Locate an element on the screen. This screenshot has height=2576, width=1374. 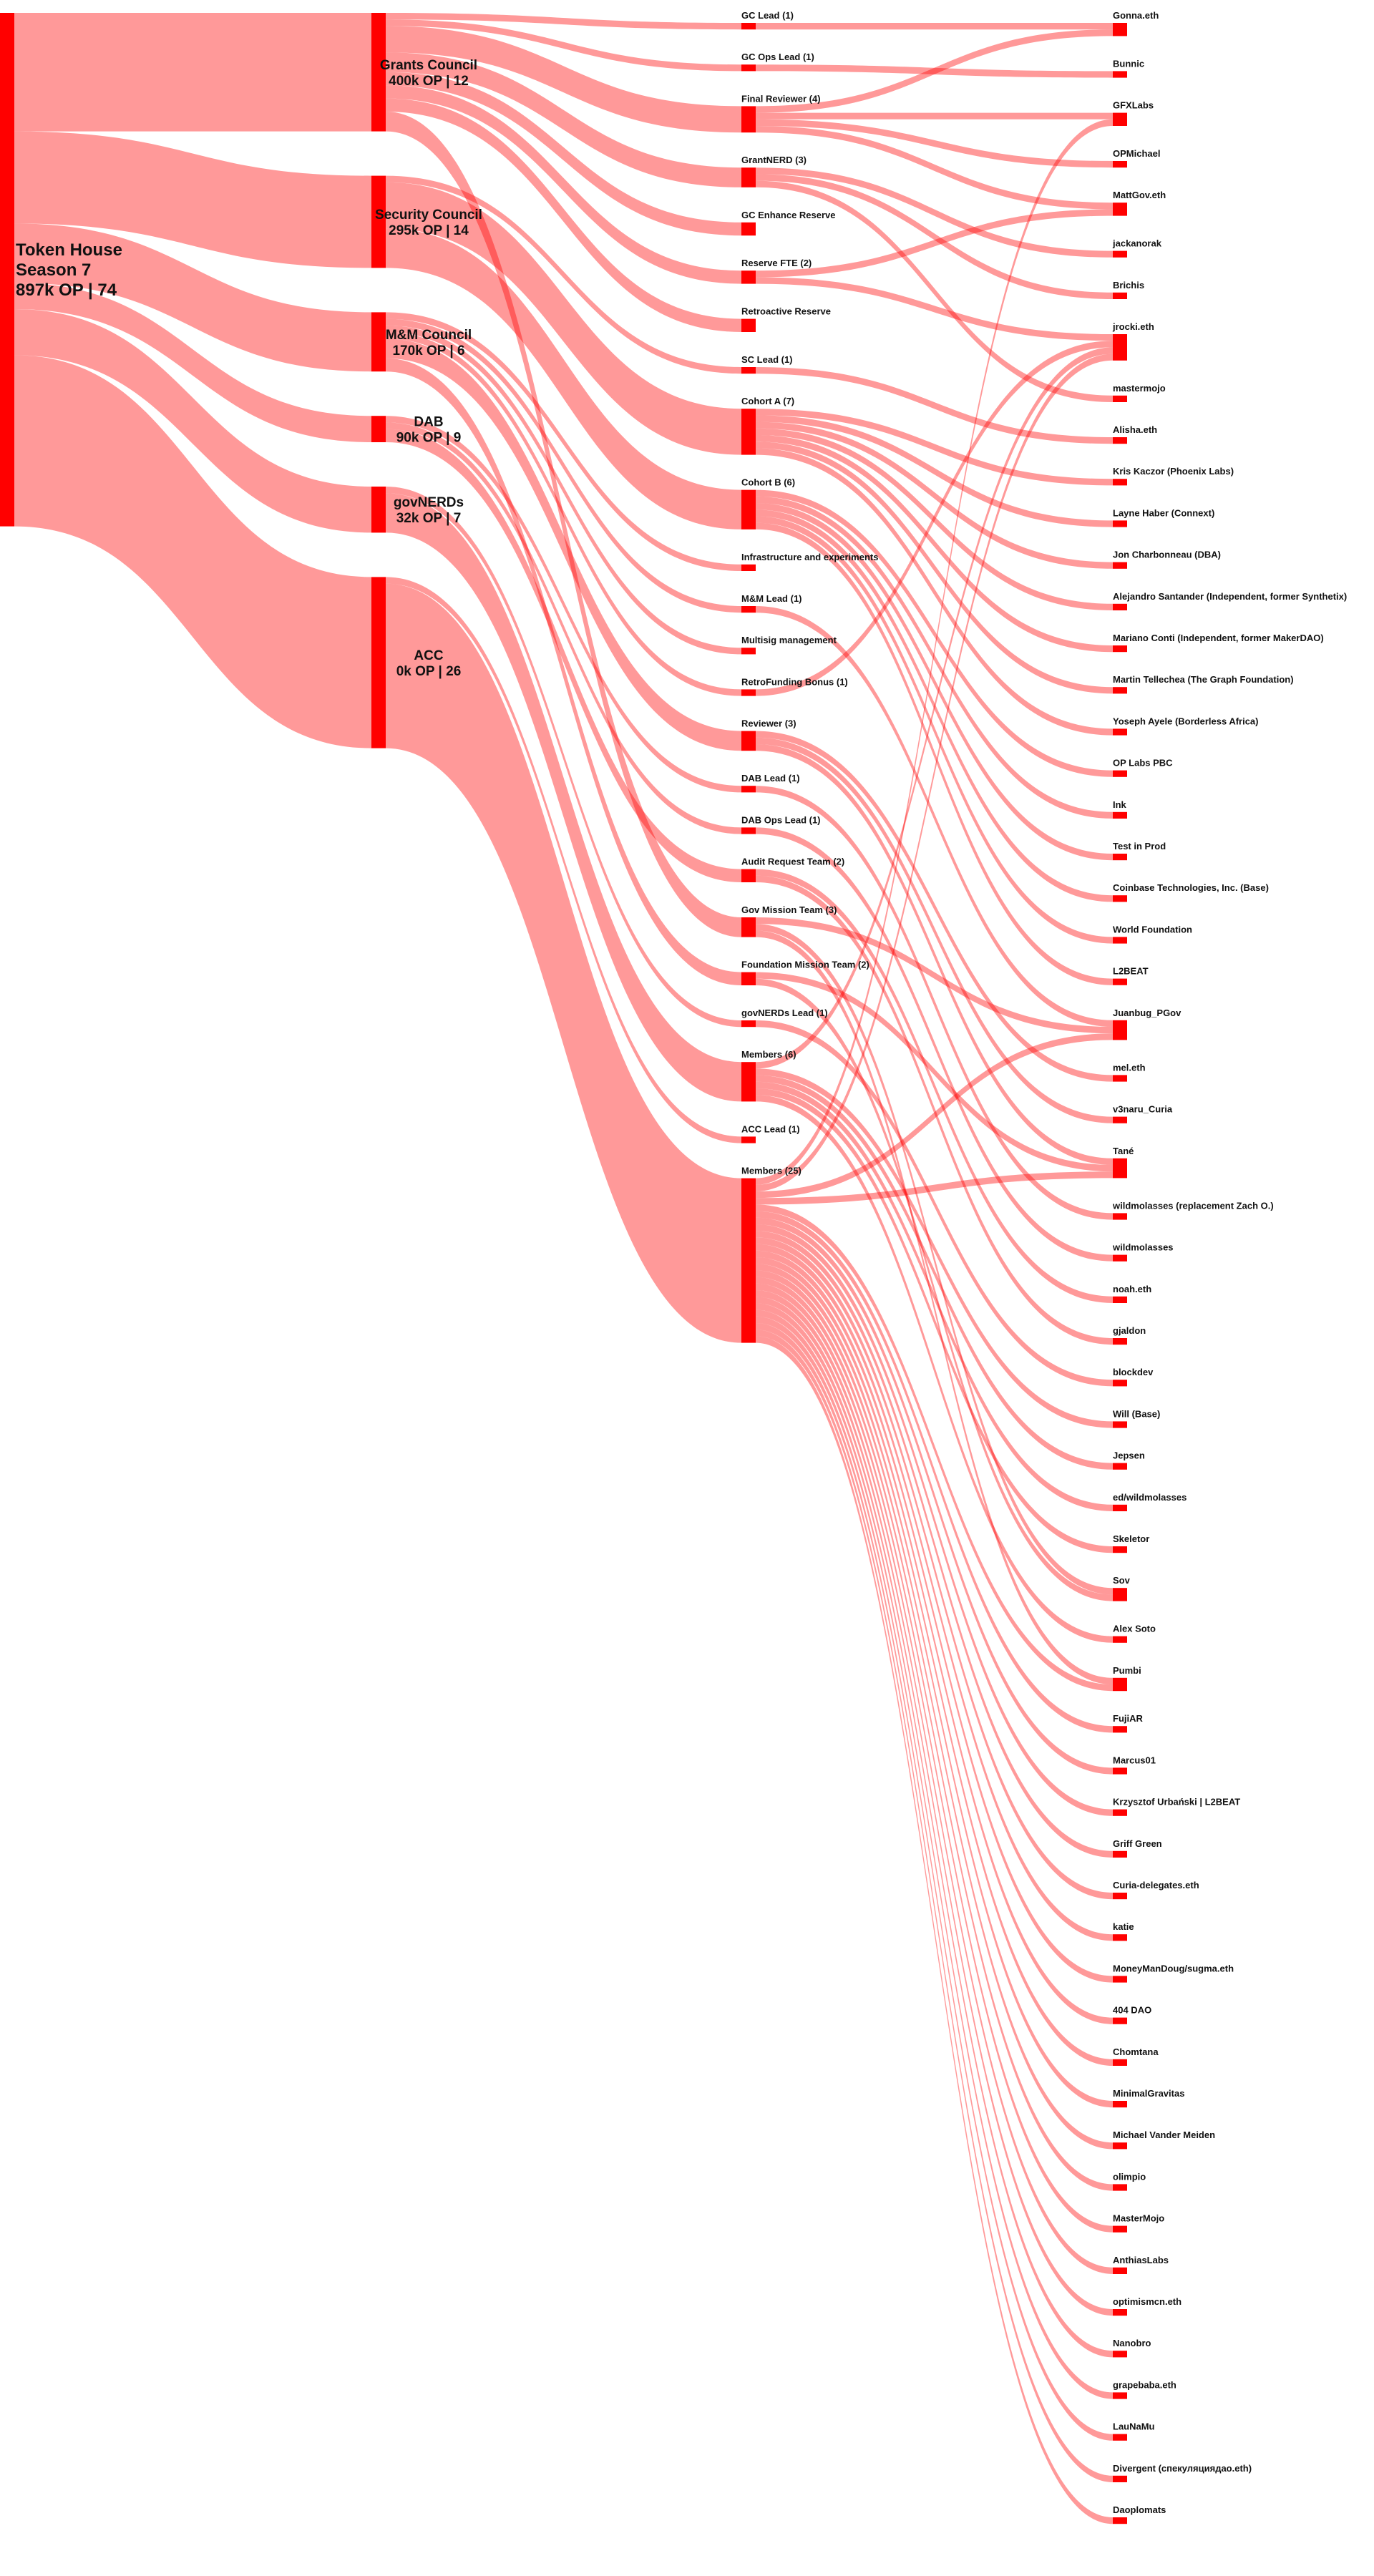
node-label: 404 DAO is located at coordinates (1132, 2010).